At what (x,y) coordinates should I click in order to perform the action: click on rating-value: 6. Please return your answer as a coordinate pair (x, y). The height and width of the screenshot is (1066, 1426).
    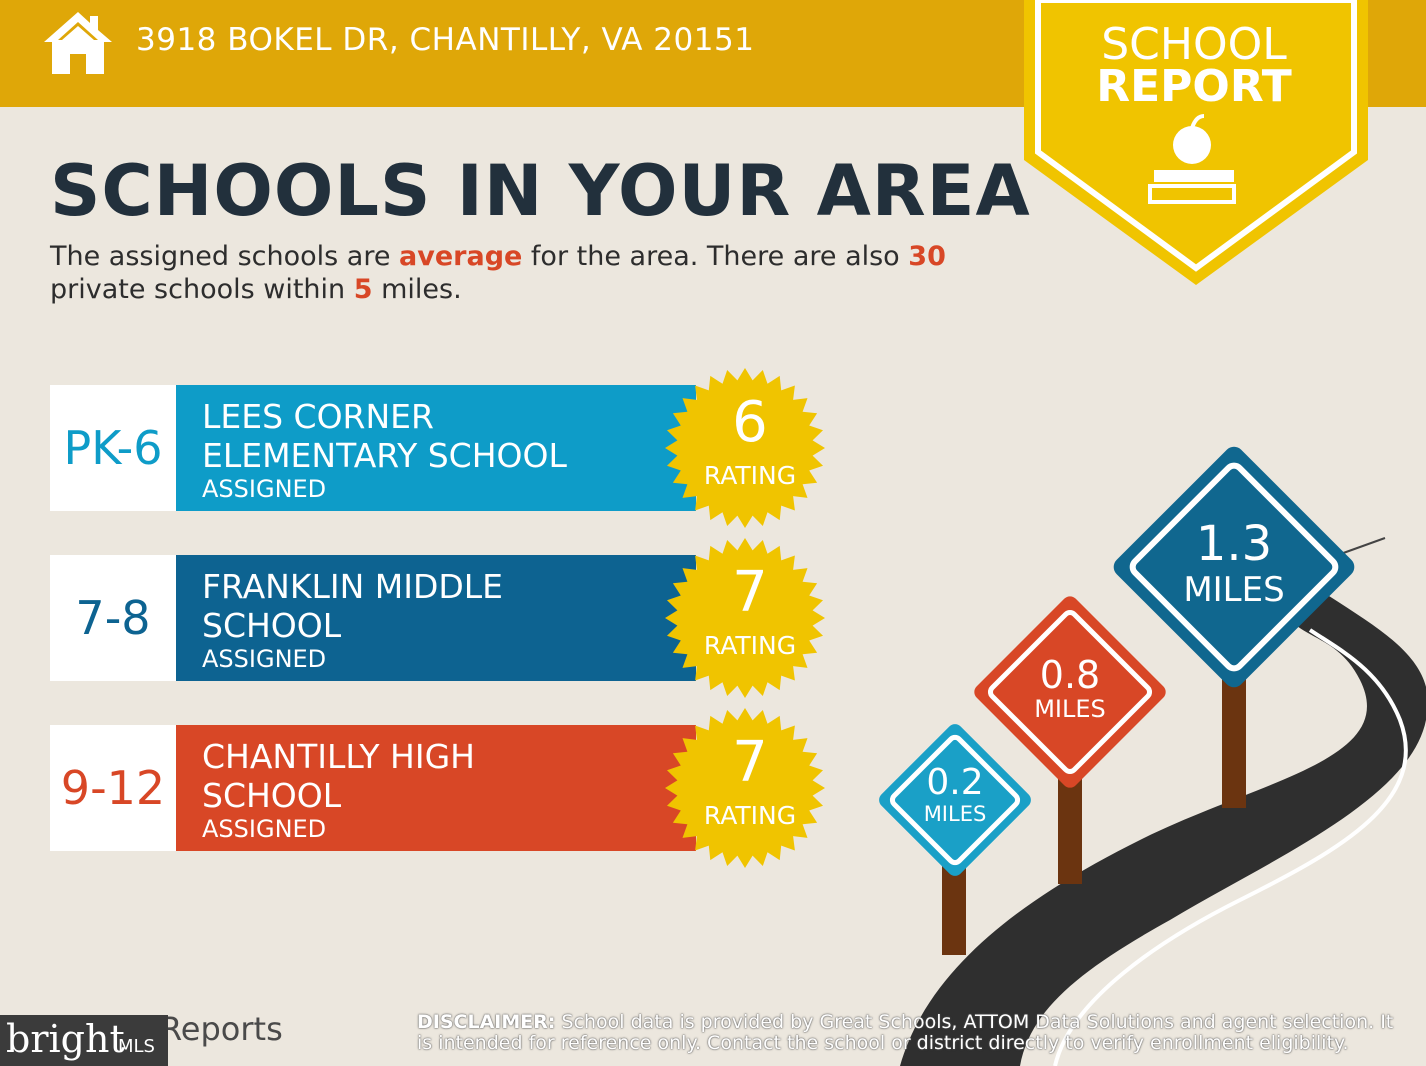
    Looking at the image, I should click on (750, 422).